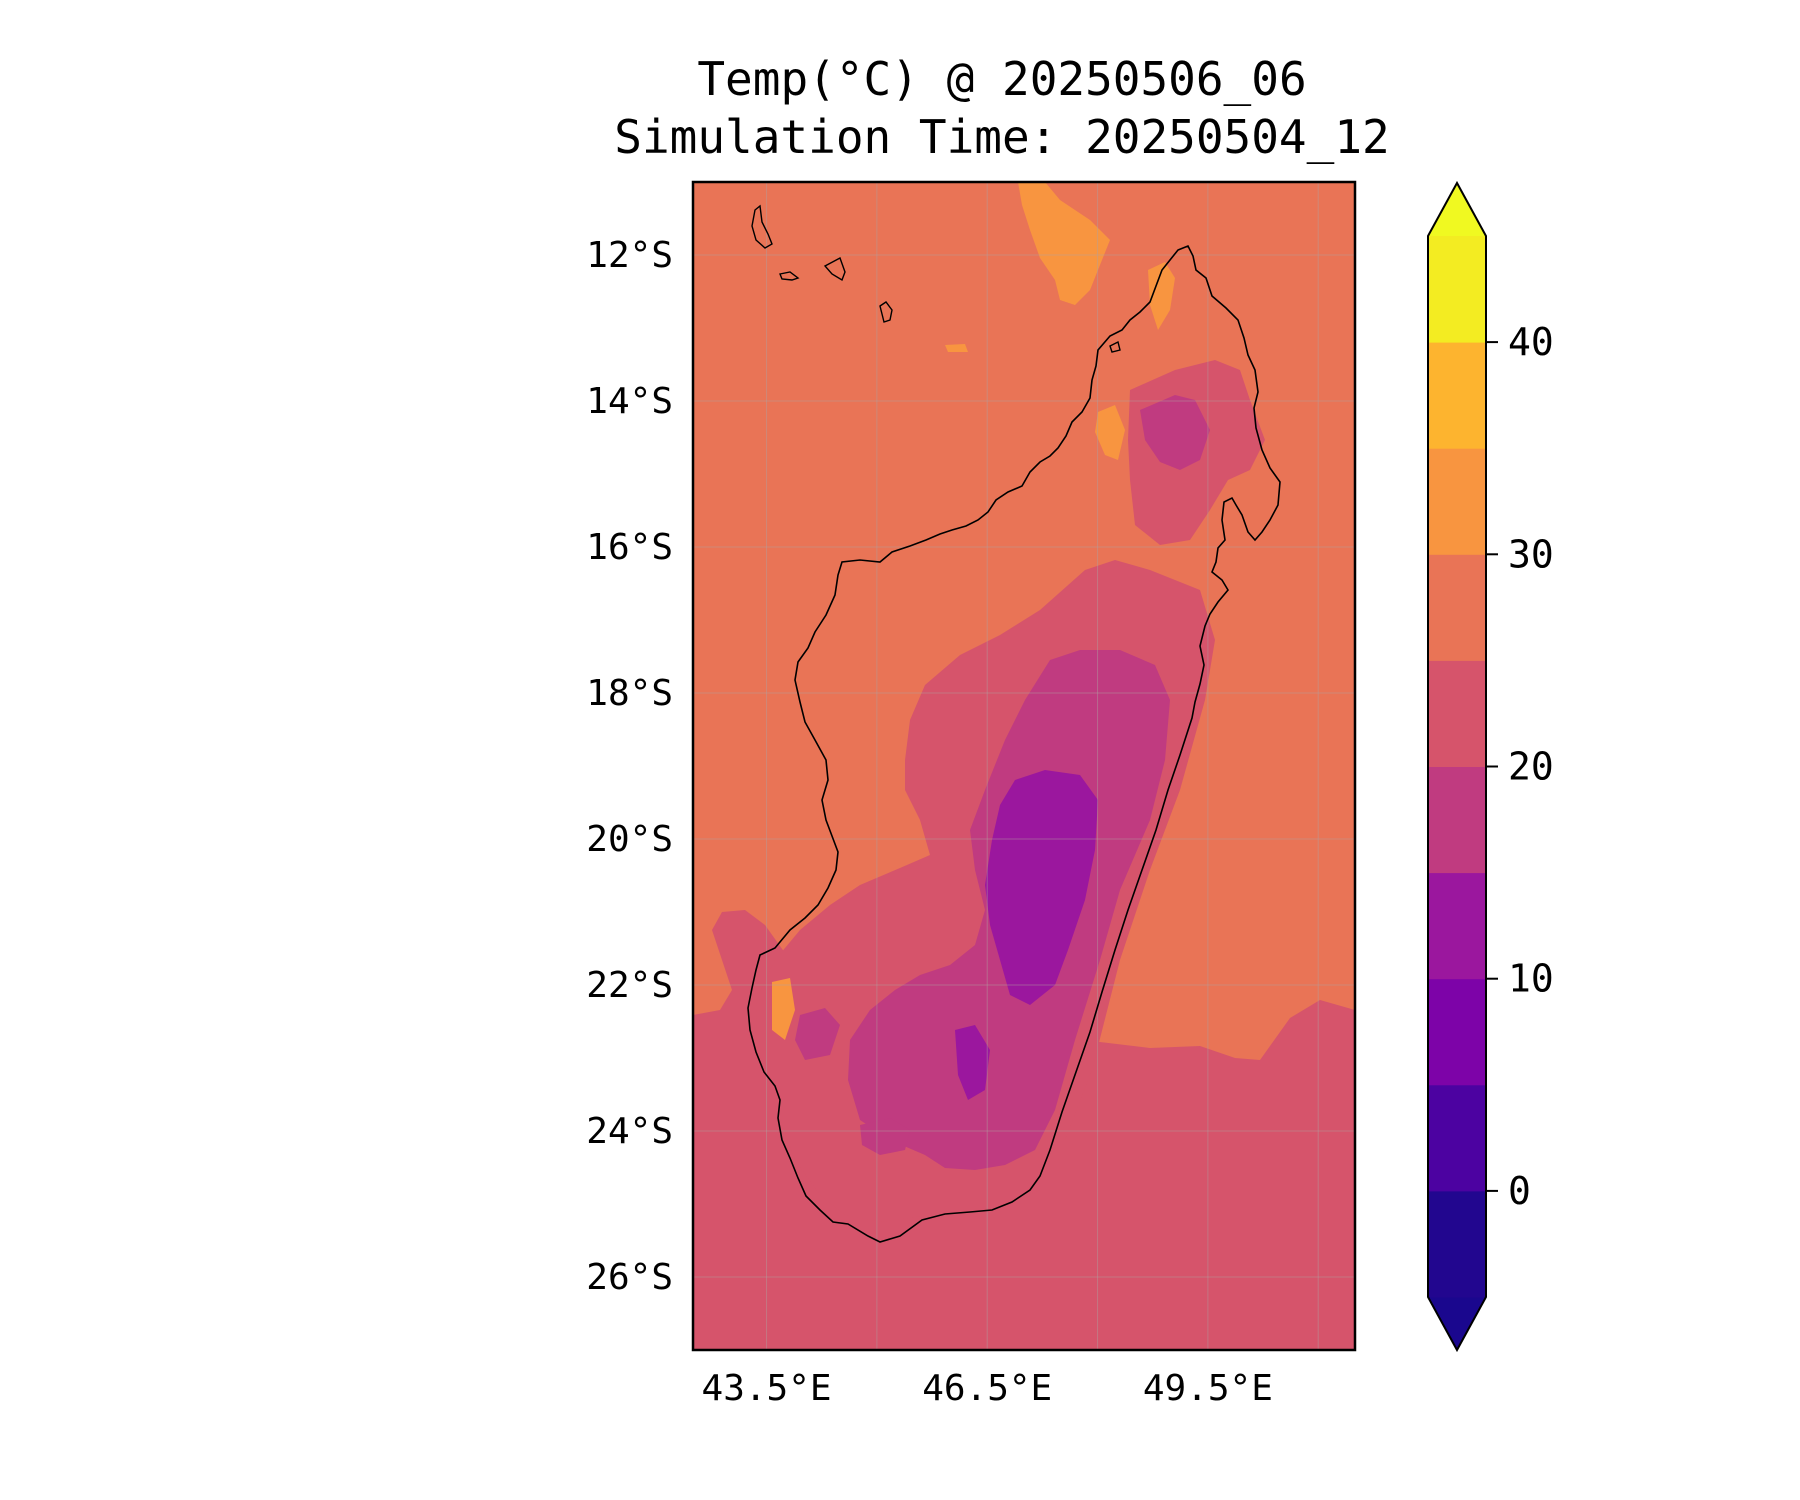 The width and height of the screenshot is (1800, 1500). Describe the element at coordinates (629, 547) in the screenshot. I see `latitude-tick-label: 16°S` at that location.